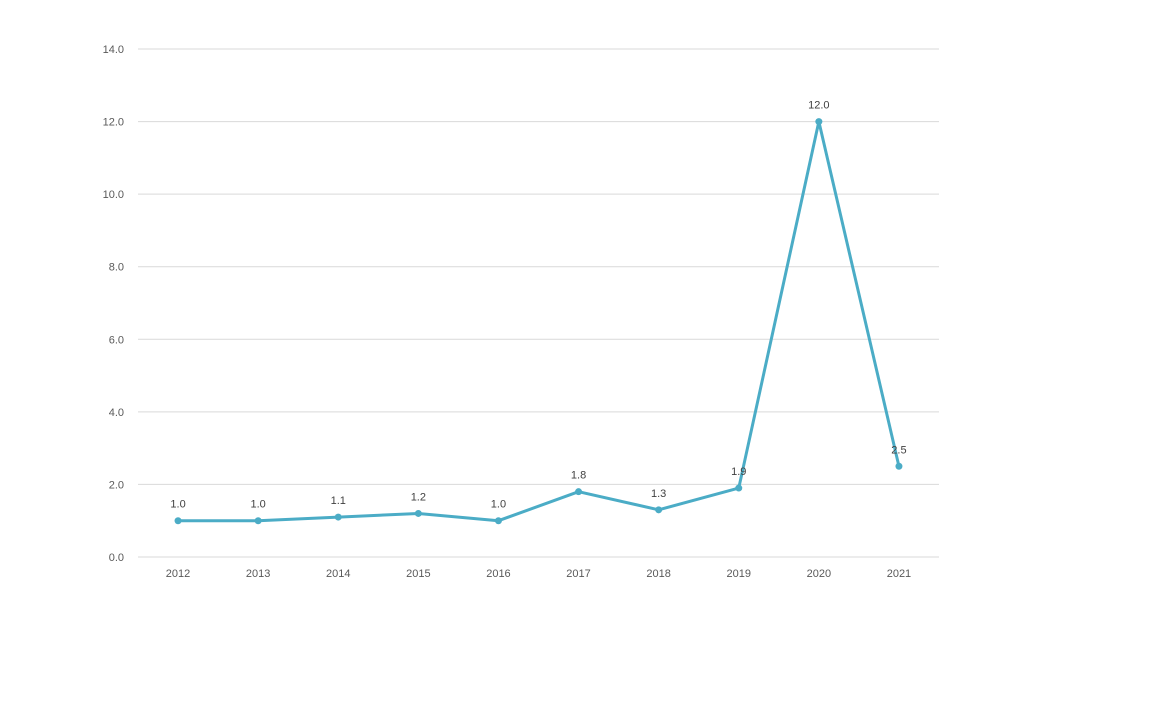  What do you see at coordinates (418, 574) in the screenshot?
I see `x-tick-label: 2015` at bounding box center [418, 574].